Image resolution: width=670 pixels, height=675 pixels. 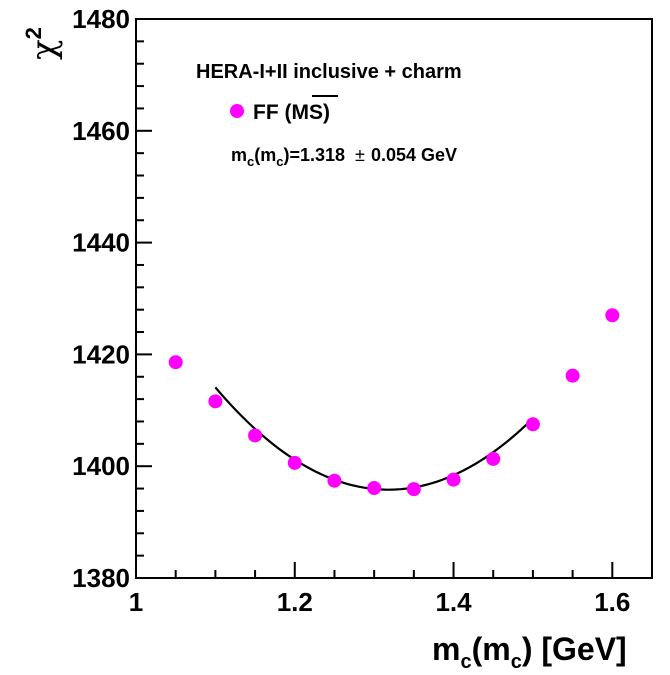 What do you see at coordinates (612, 602) in the screenshot?
I see `x-tick-label: 1.6` at bounding box center [612, 602].